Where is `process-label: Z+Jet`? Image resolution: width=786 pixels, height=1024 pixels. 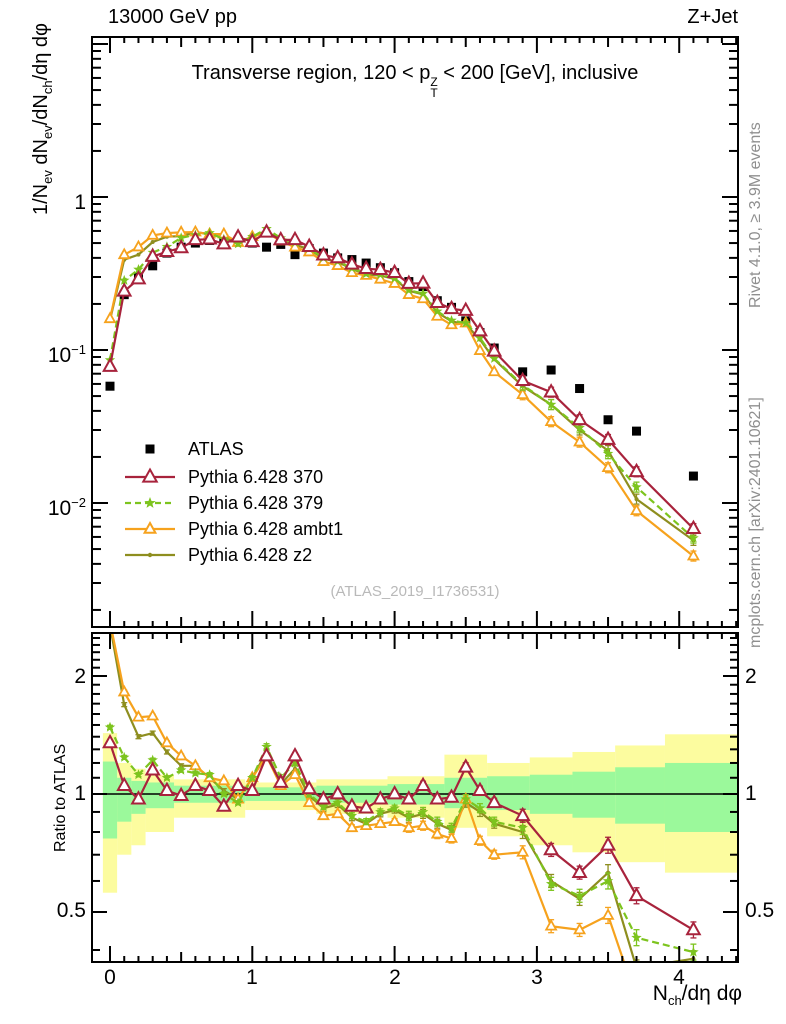
process-label: Z+Jet is located at coordinates (712, 17).